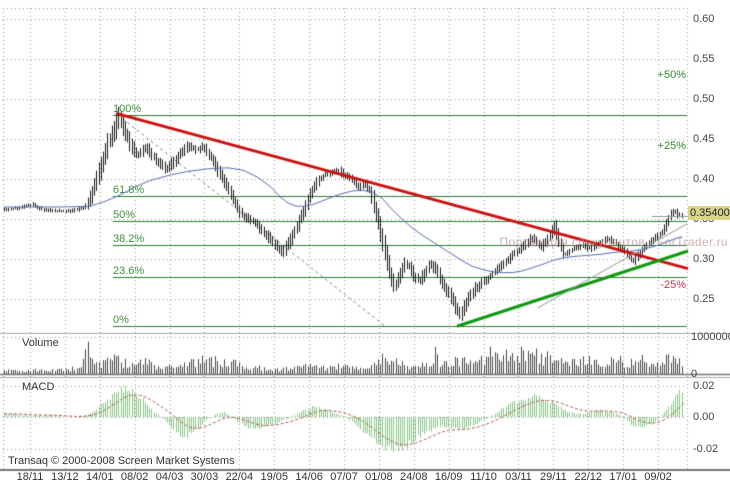 Image resolution: width=730 pixels, height=483 pixels. Describe the element at coordinates (706, 448) in the screenshot. I see `macd-tick-label: -0.02` at that location.